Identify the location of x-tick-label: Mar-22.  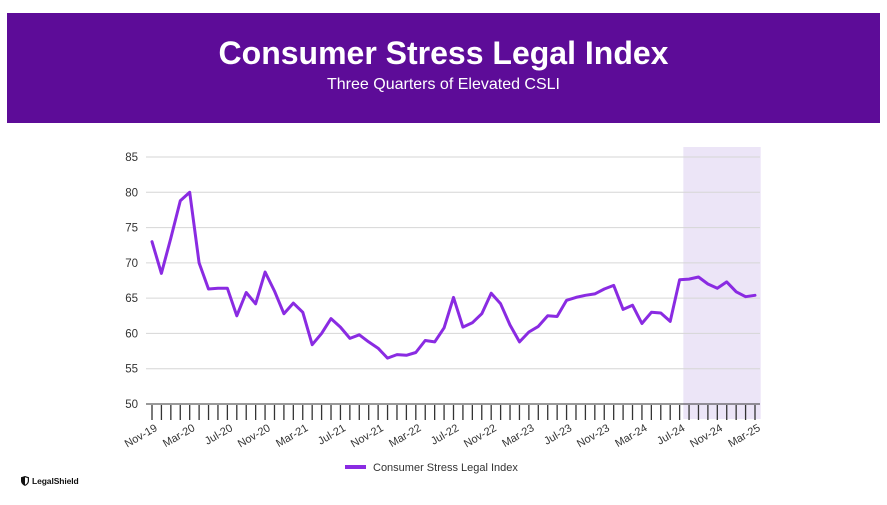
(405, 436).